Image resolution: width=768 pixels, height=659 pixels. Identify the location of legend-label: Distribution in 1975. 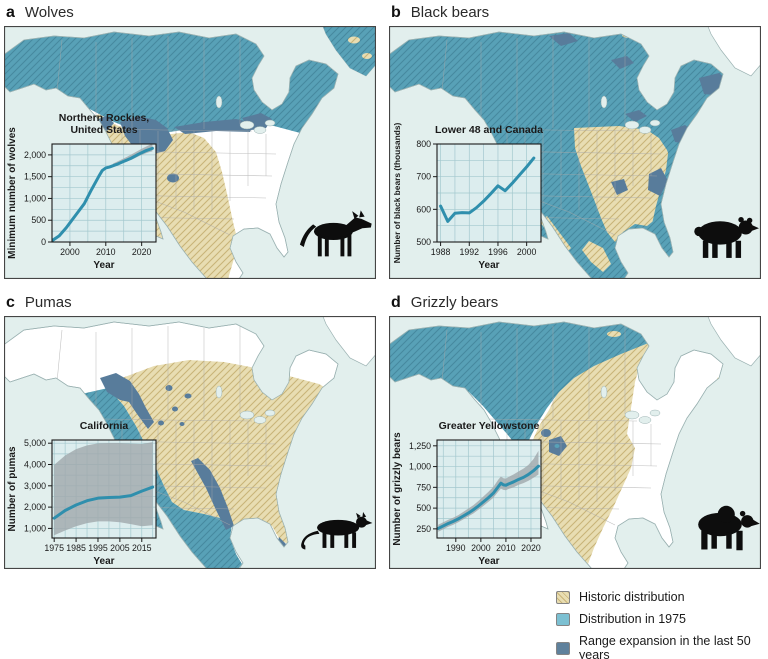
(633, 619).